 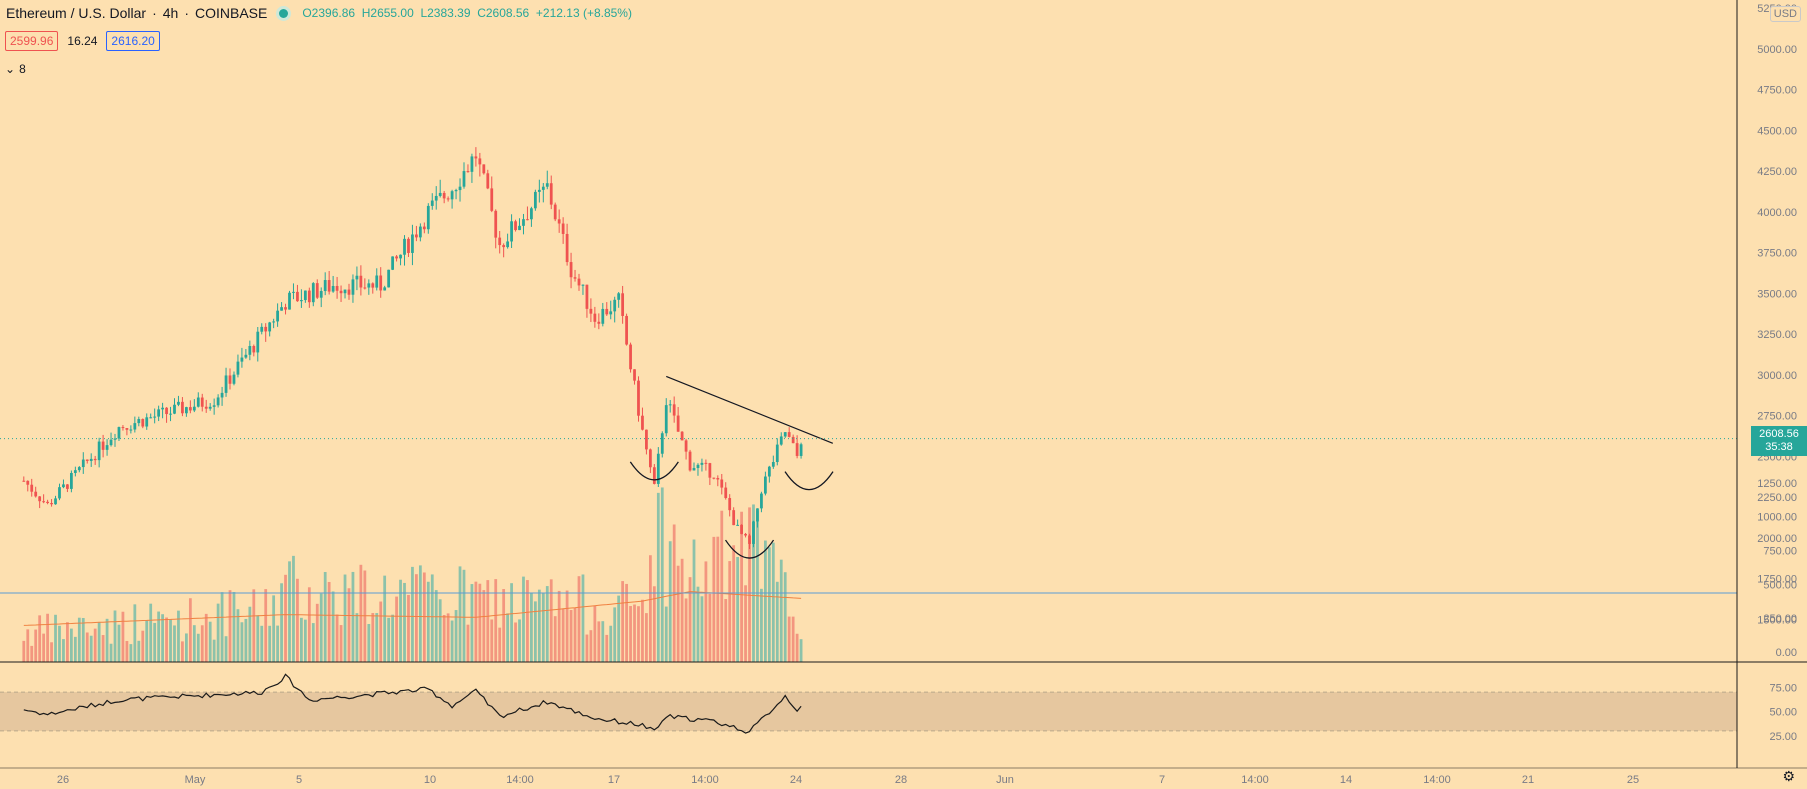 What do you see at coordinates (15, 69) in the screenshot?
I see `indicators-toggle: ⌄ 8` at bounding box center [15, 69].